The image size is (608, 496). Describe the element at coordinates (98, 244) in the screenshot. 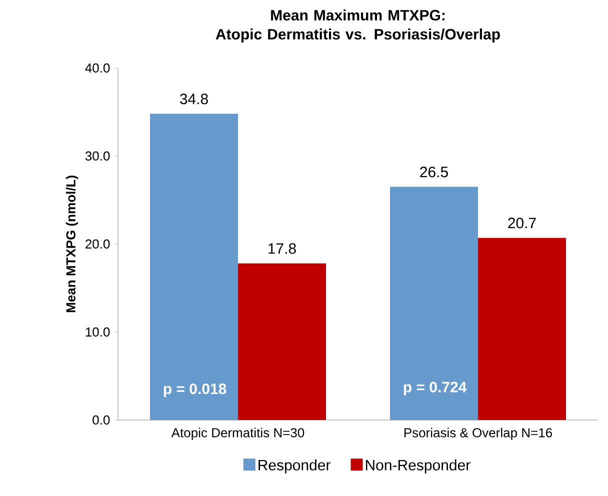

I see `y-tick-label: 20.0` at that location.